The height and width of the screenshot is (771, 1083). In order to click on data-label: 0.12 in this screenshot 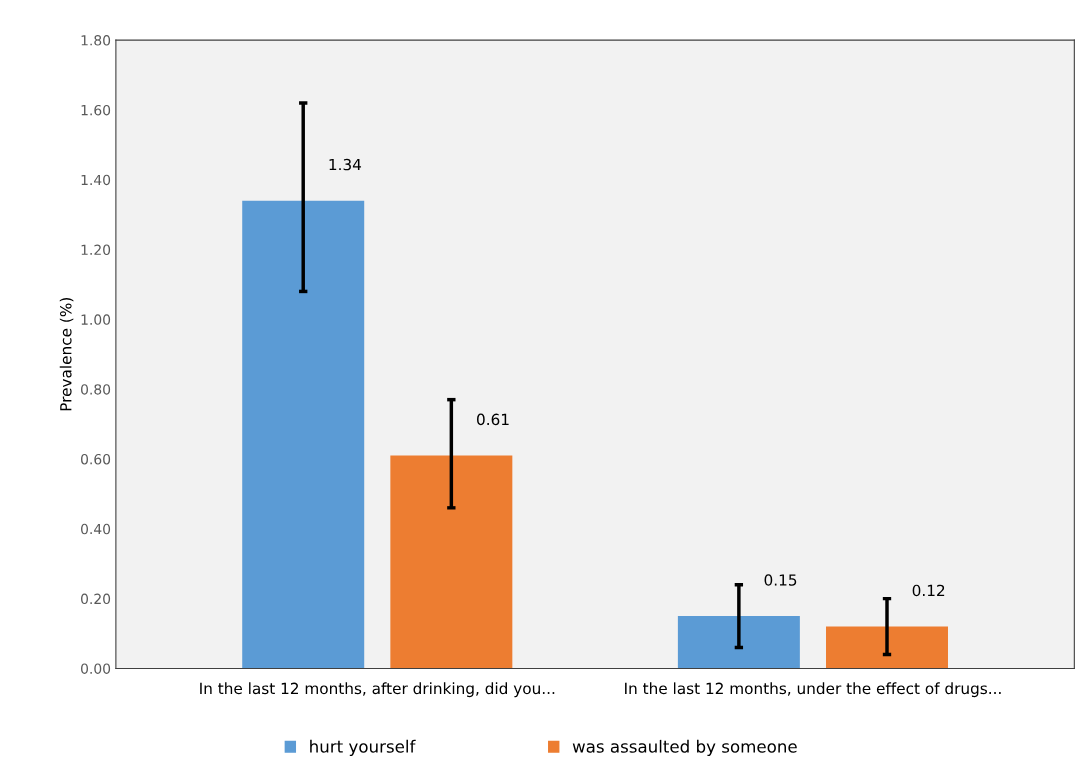, I will do `click(928, 590)`.